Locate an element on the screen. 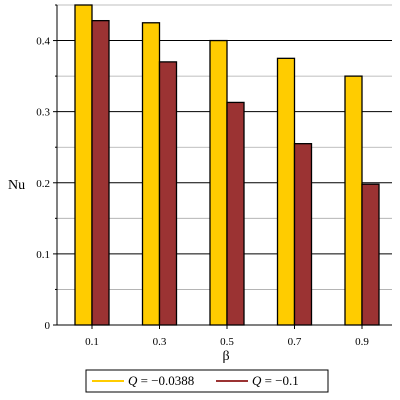 This screenshot has height=400, width=400. legend-box is located at coordinates (207, 381).